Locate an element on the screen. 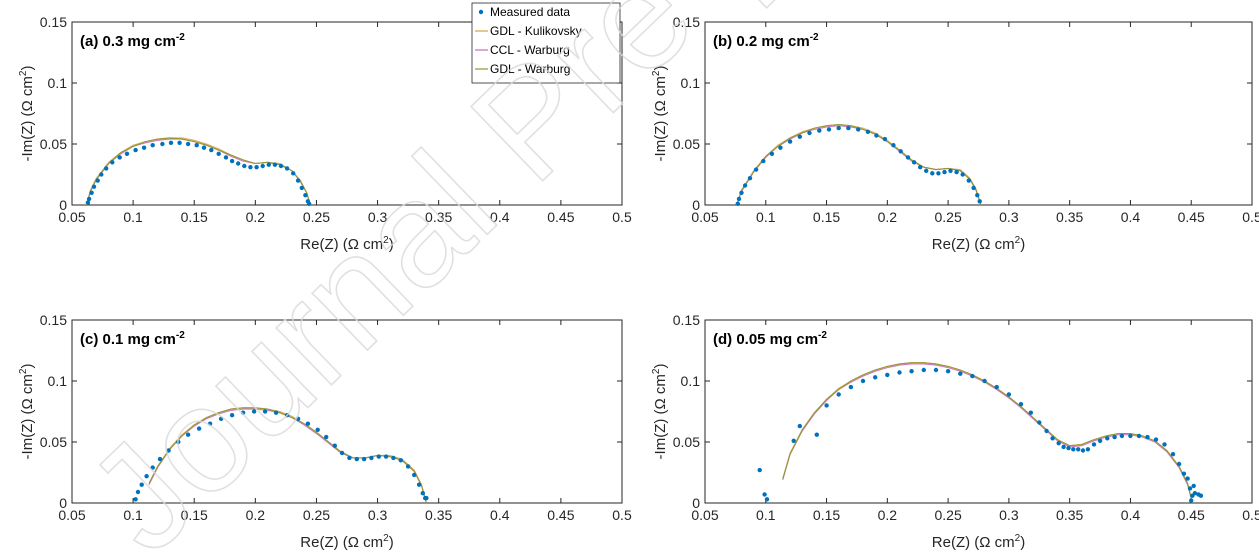  x-axis-label-main: Re(Z) (Ω cm is located at coordinates (973, 244).